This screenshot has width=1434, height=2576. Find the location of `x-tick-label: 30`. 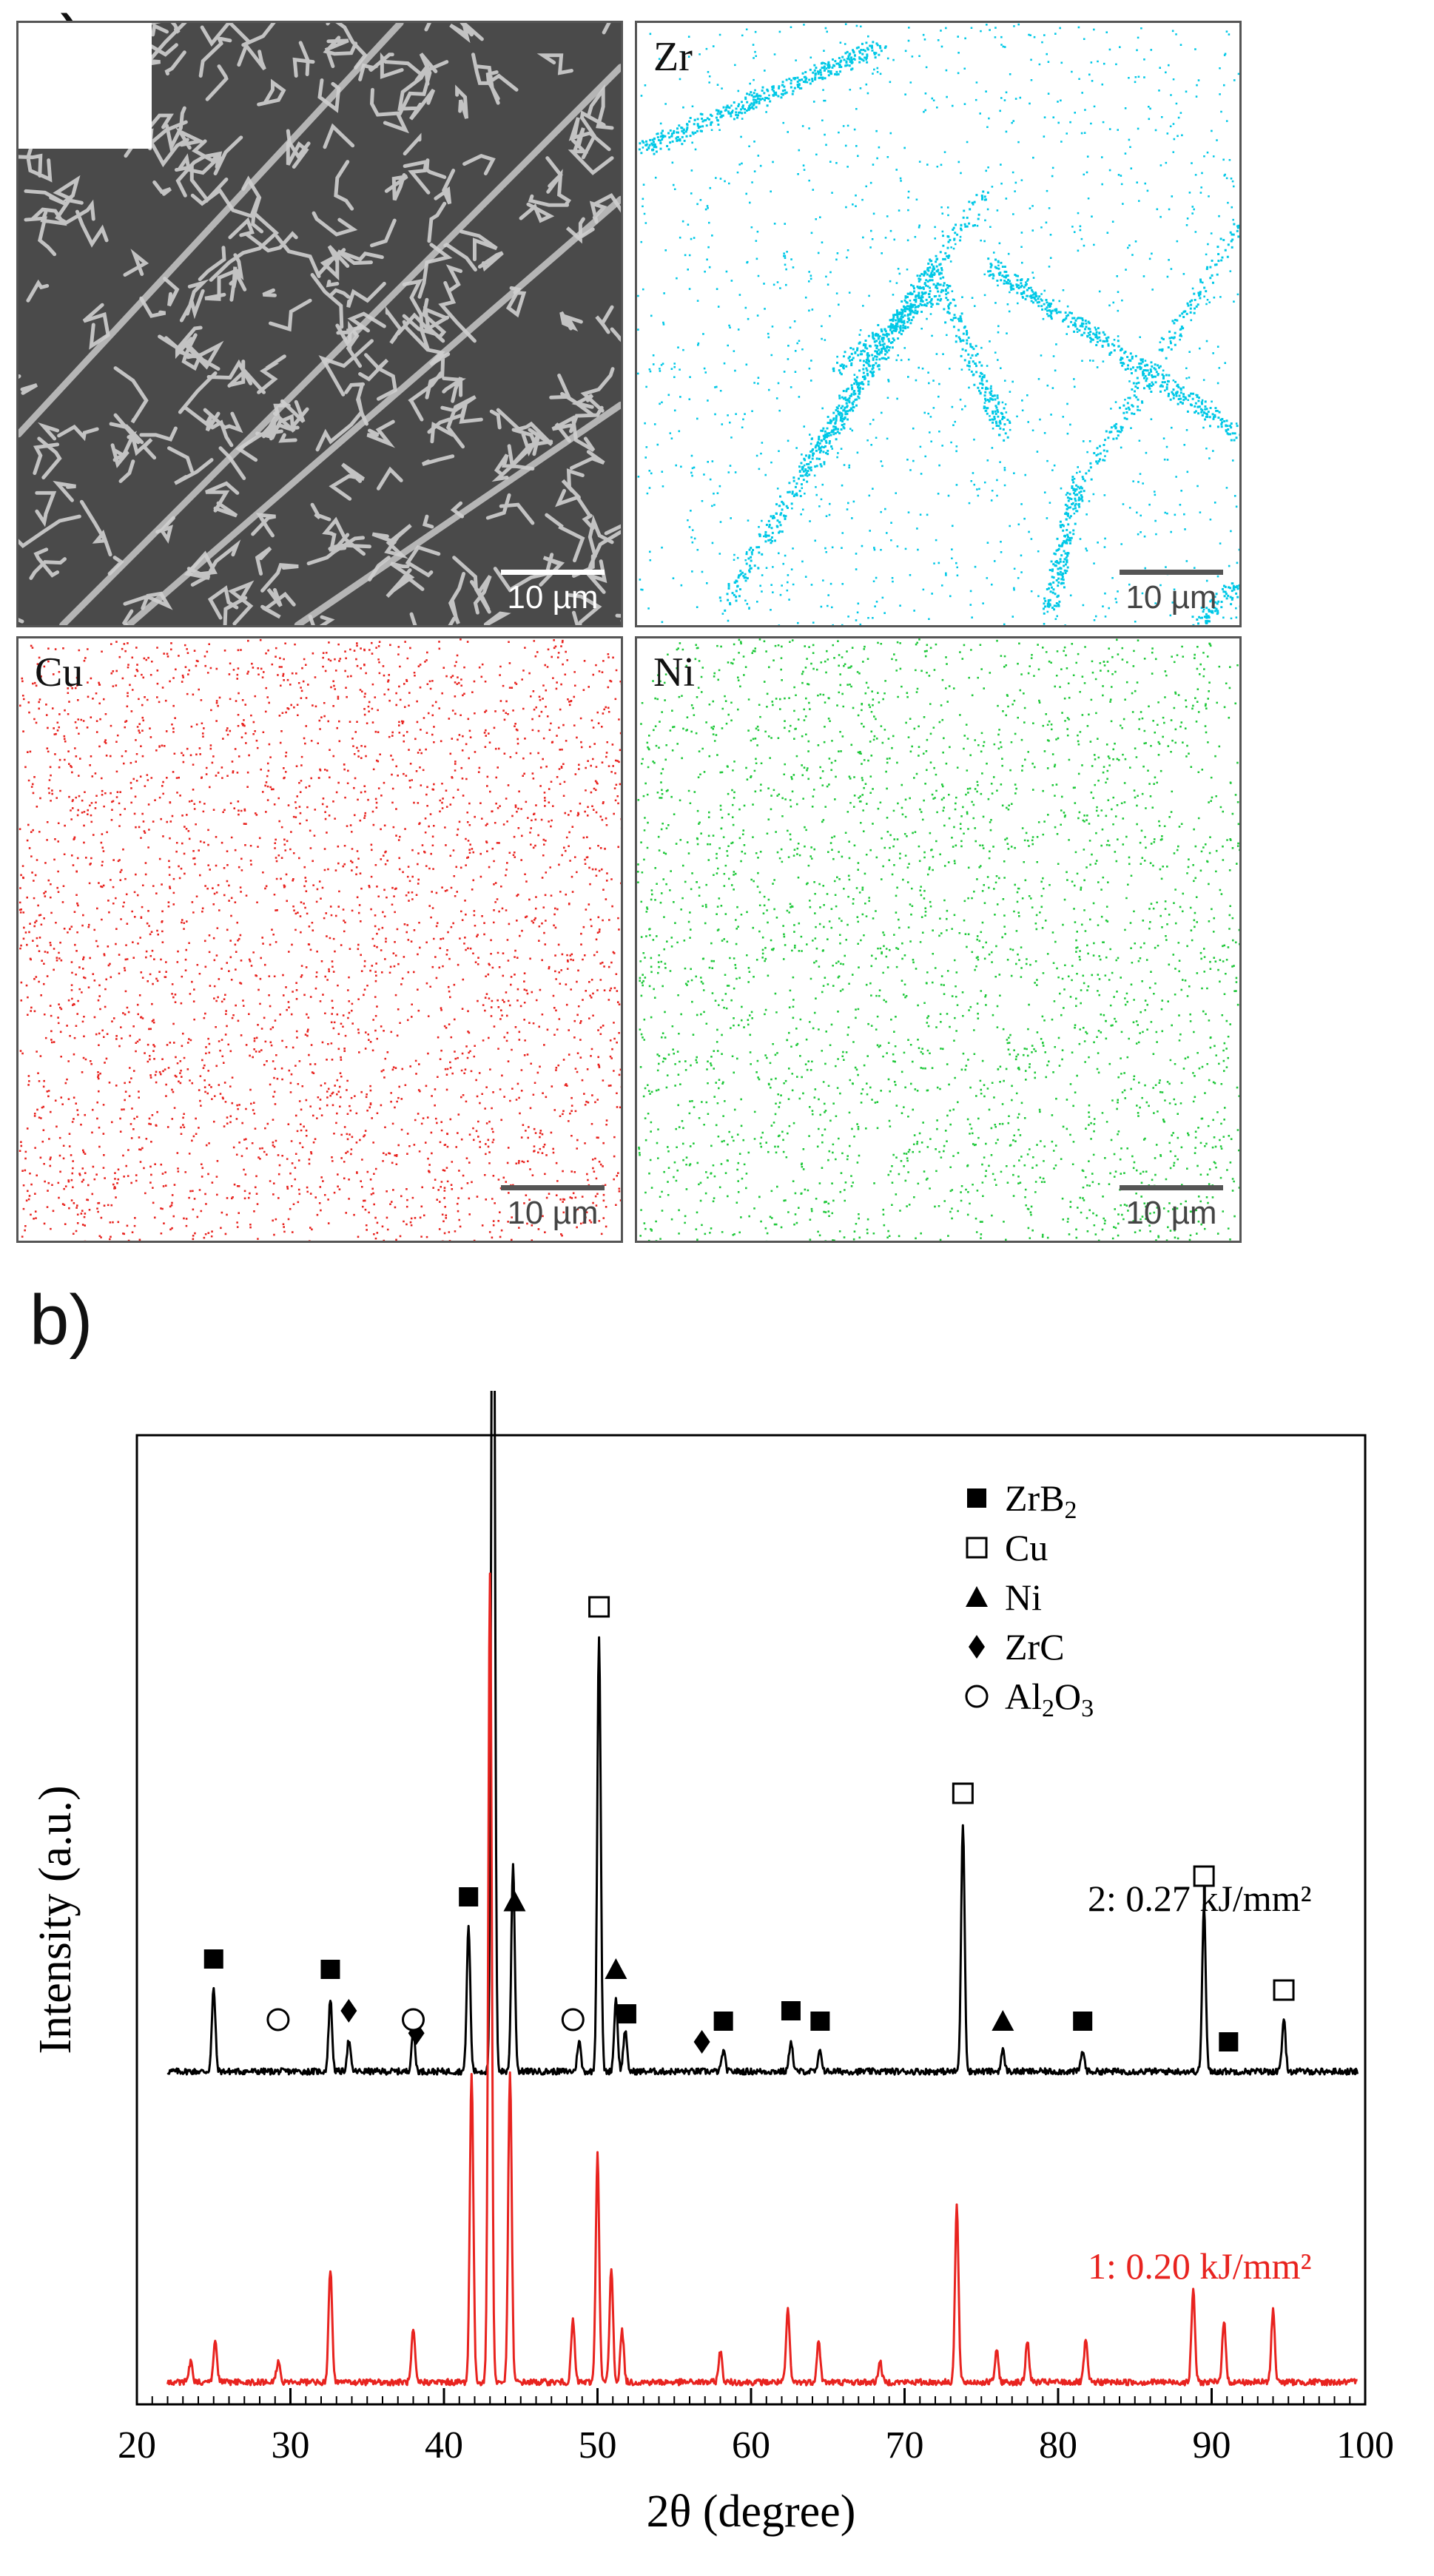

x-tick-label: 30 is located at coordinates (291, 2445).